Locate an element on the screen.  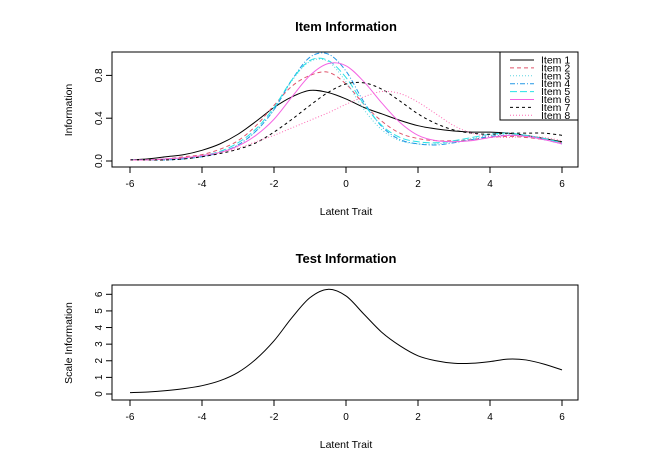
legend-label: Item 5 is located at coordinates (555, 92).